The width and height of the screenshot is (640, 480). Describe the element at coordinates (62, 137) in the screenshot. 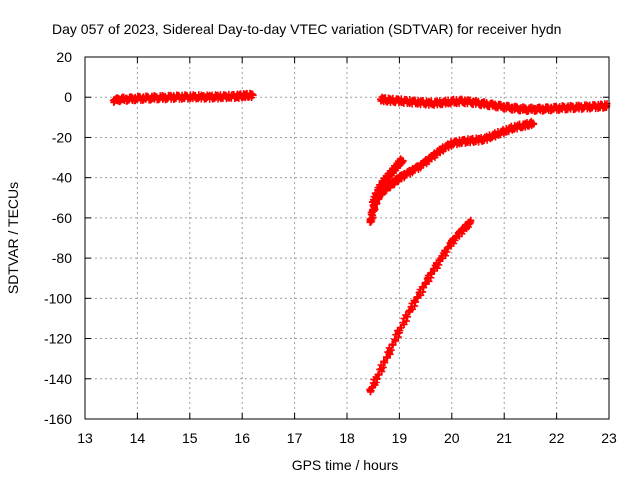

I see `y-tick-label: -20` at that location.